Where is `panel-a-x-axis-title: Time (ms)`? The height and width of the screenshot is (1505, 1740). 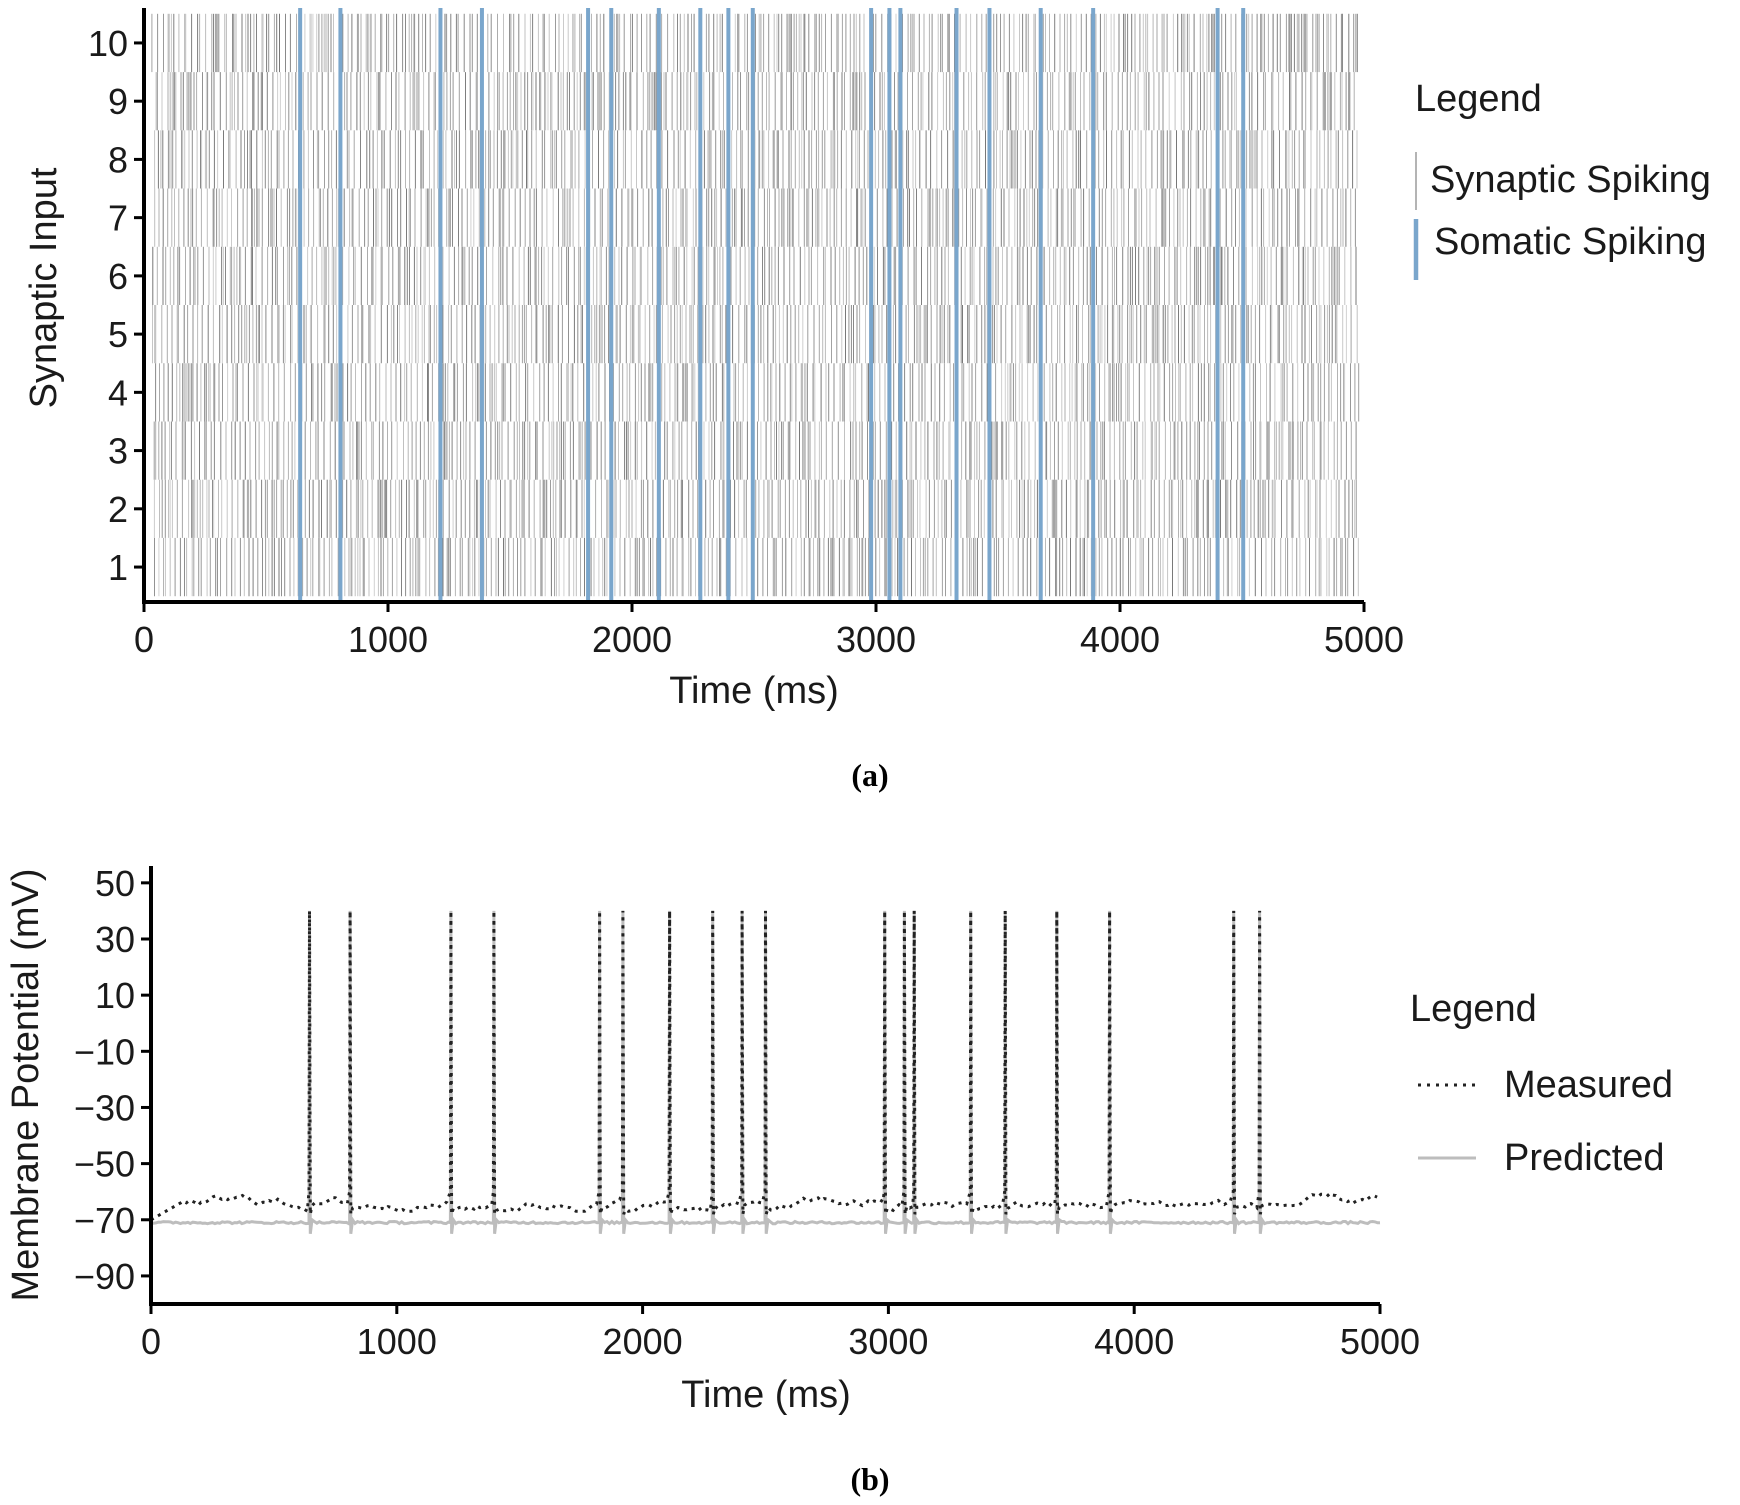
panel-a-x-axis-title: Time (ms) is located at coordinates (754, 691).